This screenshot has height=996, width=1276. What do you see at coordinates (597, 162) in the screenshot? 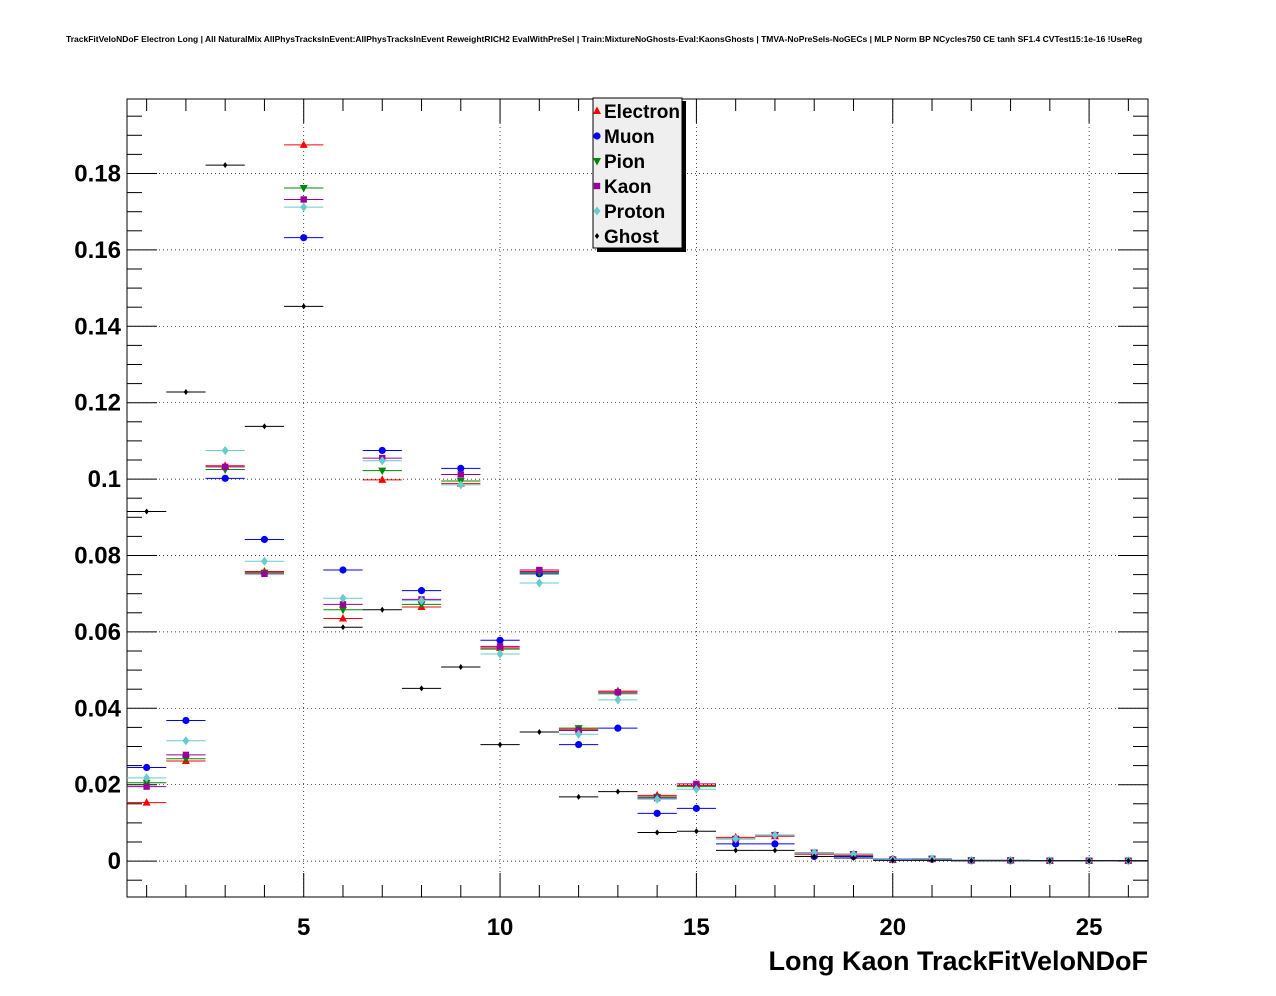
I see `legend-marker-pion` at bounding box center [597, 162].